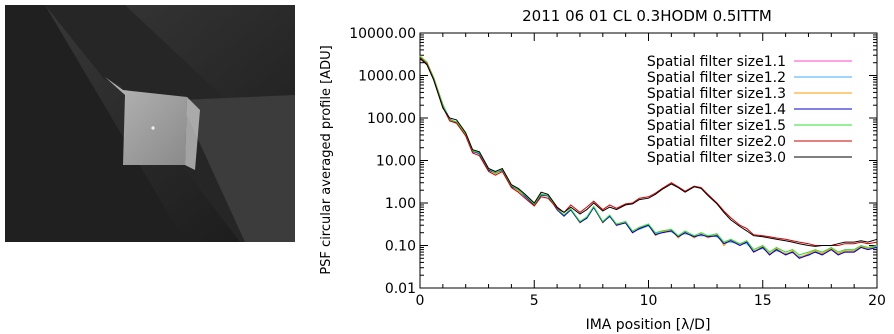 This screenshot has height=334, width=894. What do you see at coordinates (763, 301) in the screenshot?
I see `x-tick-label: 15` at bounding box center [763, 301].